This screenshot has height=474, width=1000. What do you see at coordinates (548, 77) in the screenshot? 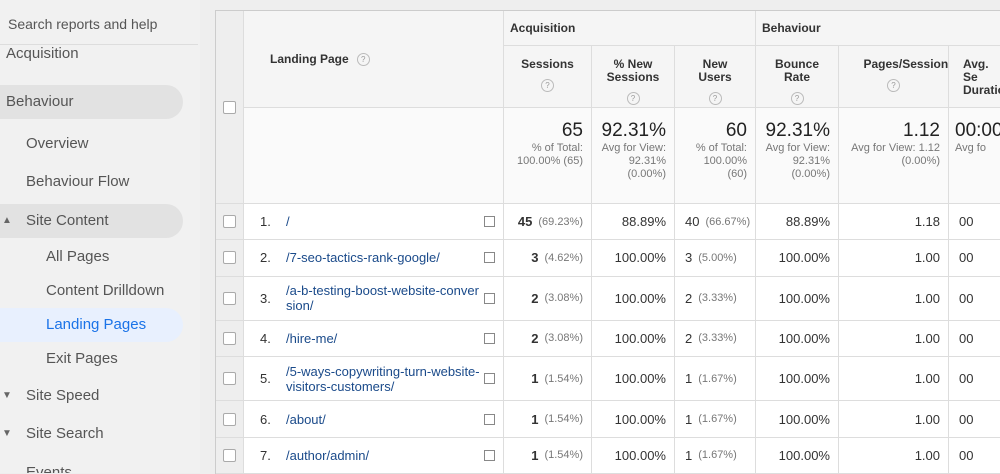
I see `column-header: Sessions?` at bounding box center [548, 77].